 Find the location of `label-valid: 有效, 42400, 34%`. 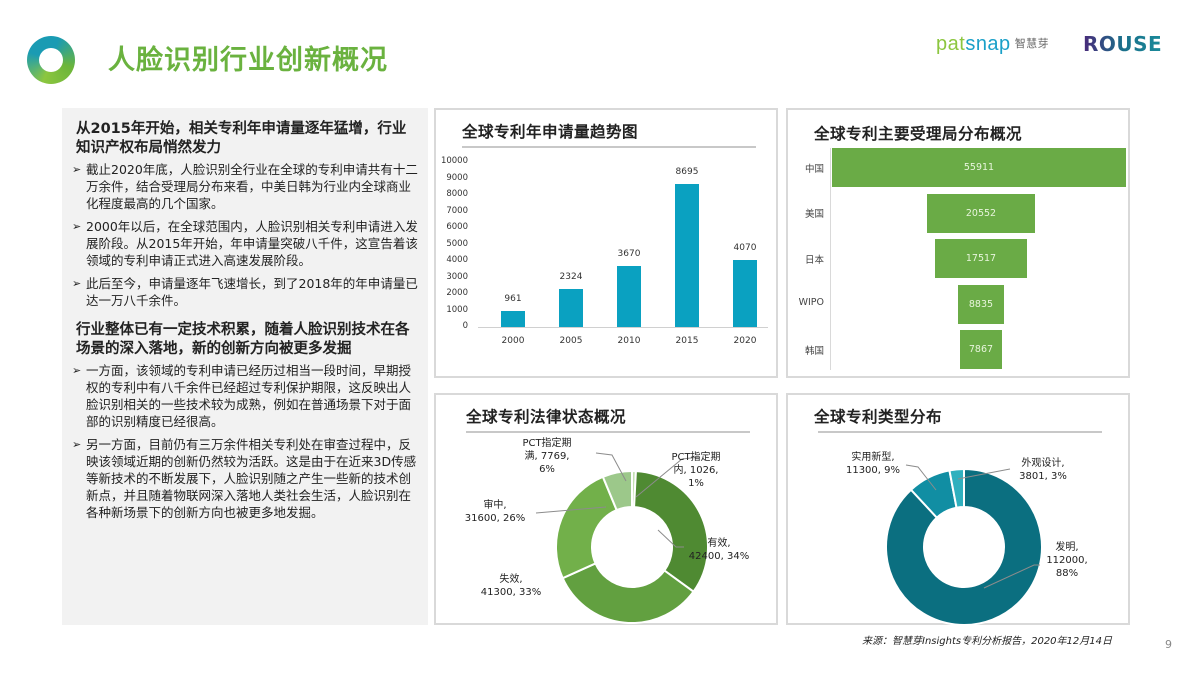

label-valid: 有效, 42400, 34% is located at coordinates (719, 550).